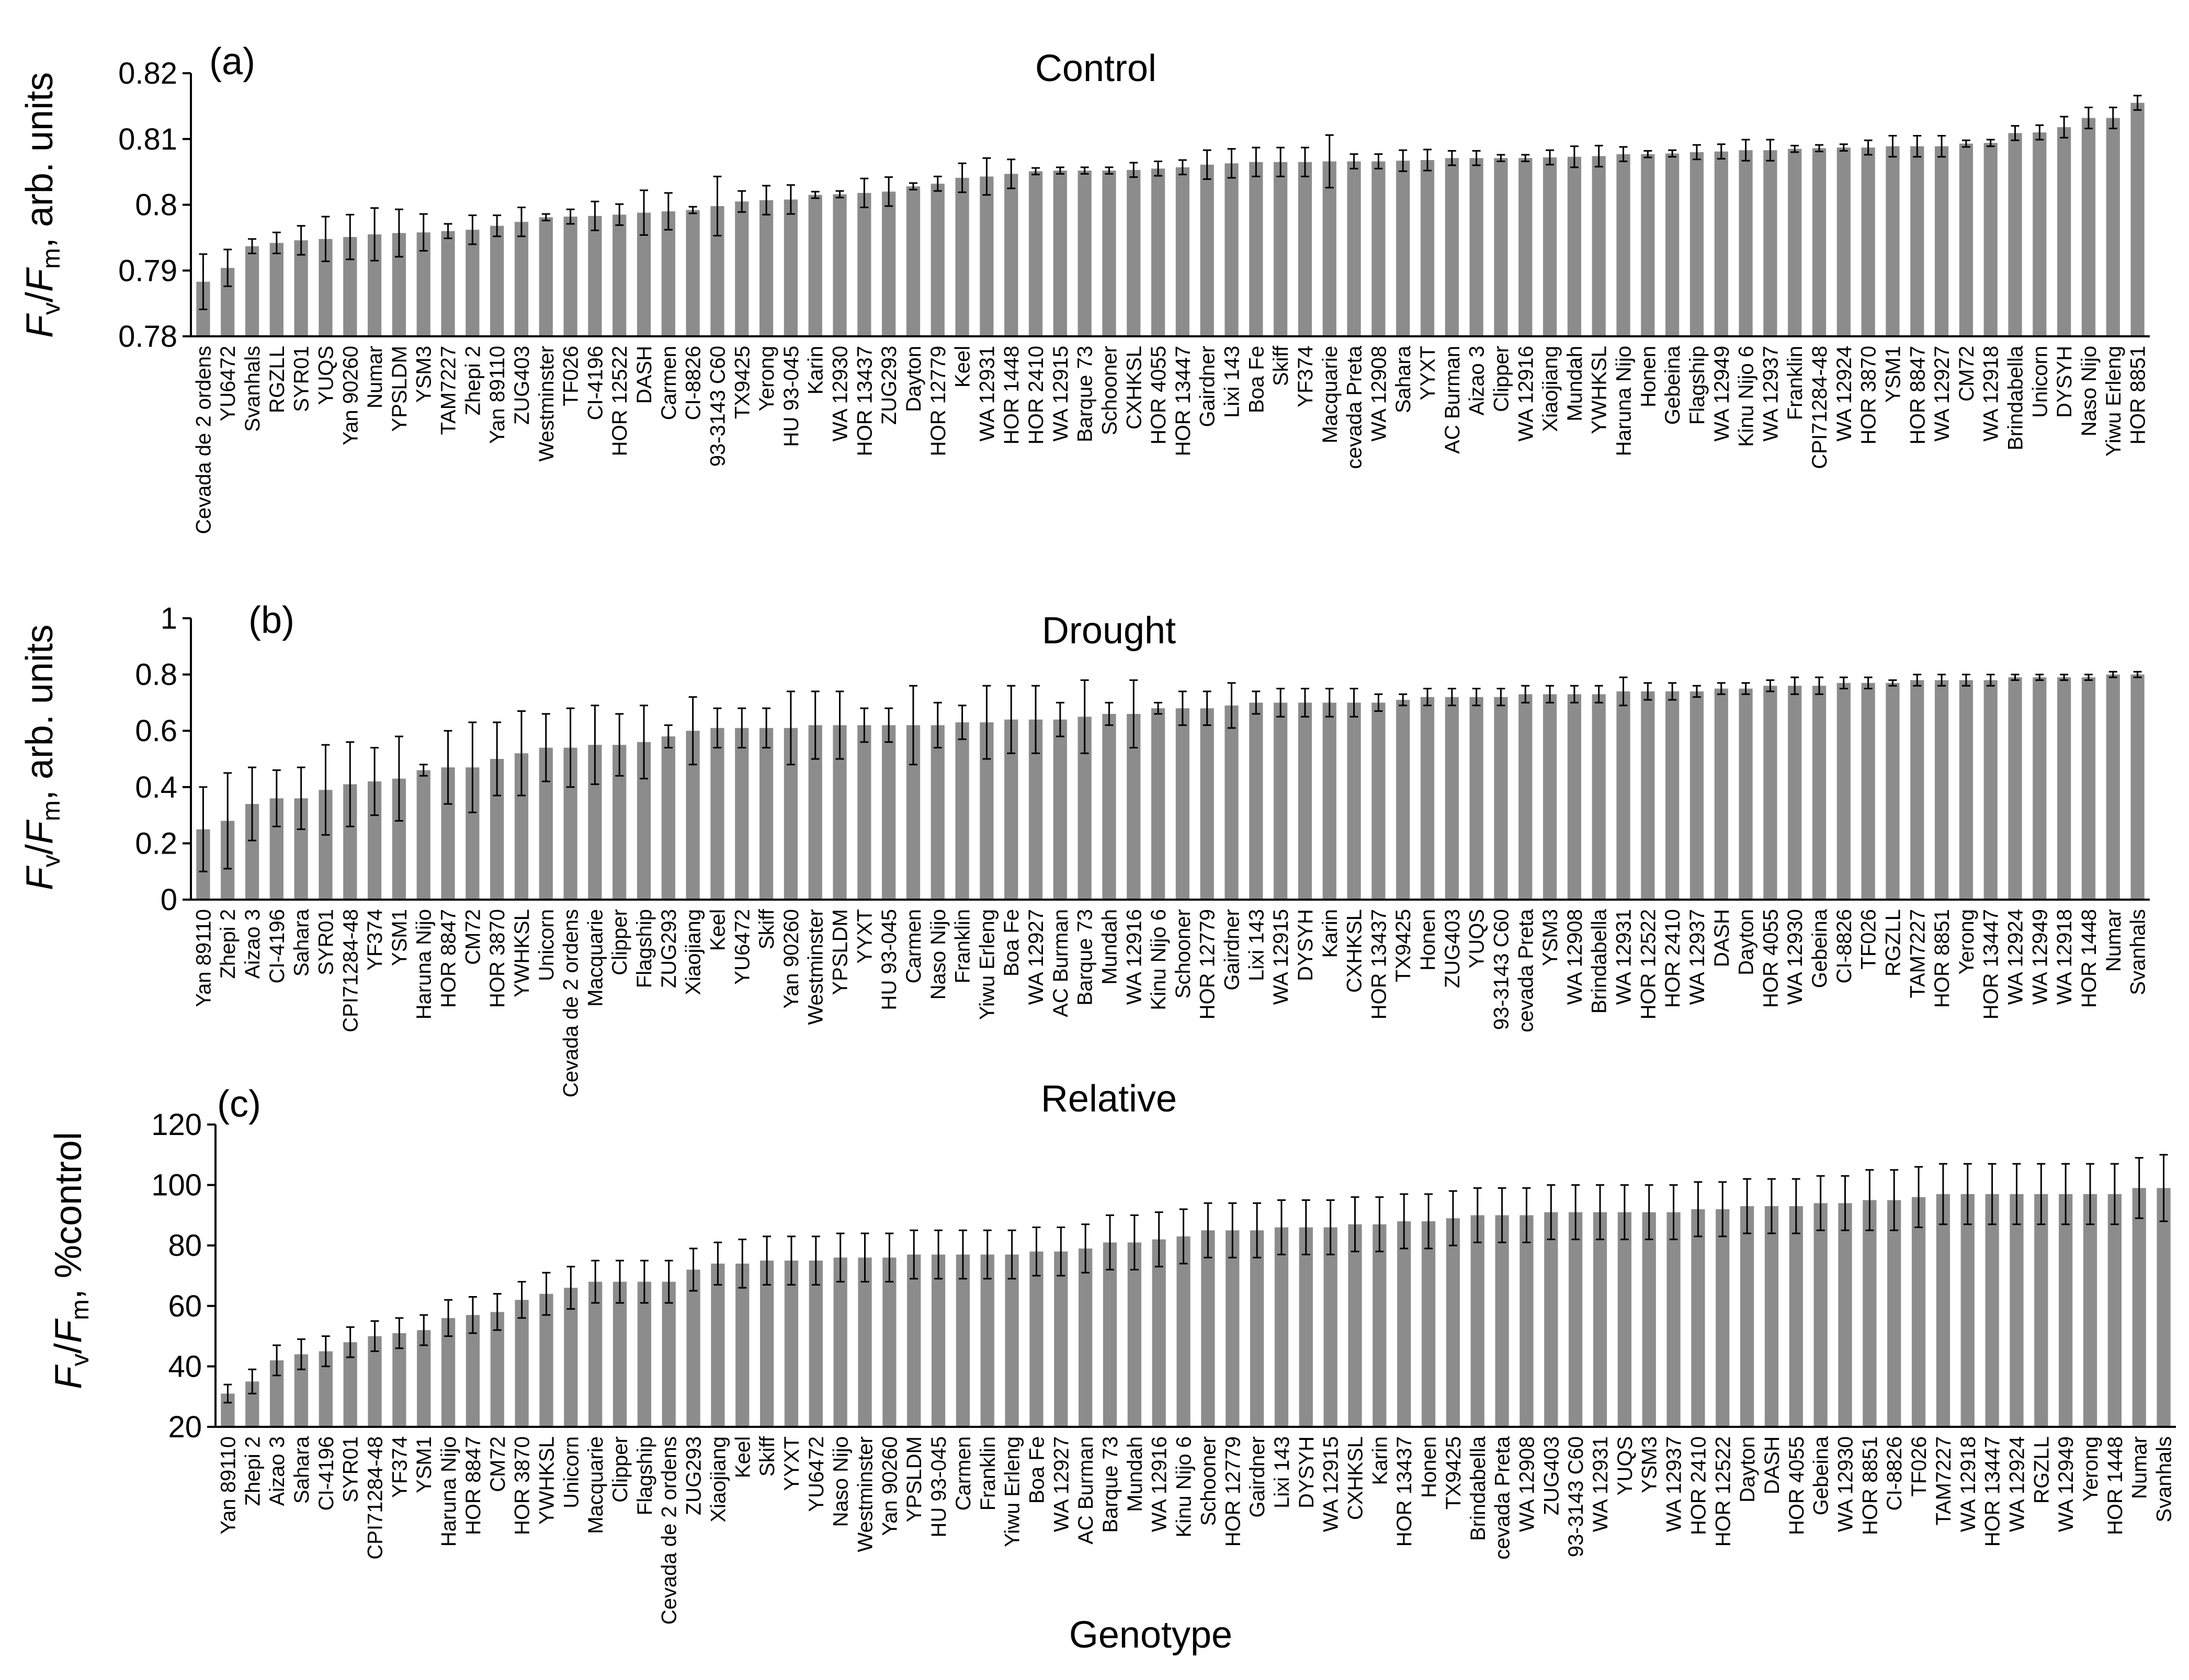  What do you see at coordinates (252, 1471) in the screenshot?
I see `x-tick-label: Zhepi 2` at bounding box center [252, 1471].